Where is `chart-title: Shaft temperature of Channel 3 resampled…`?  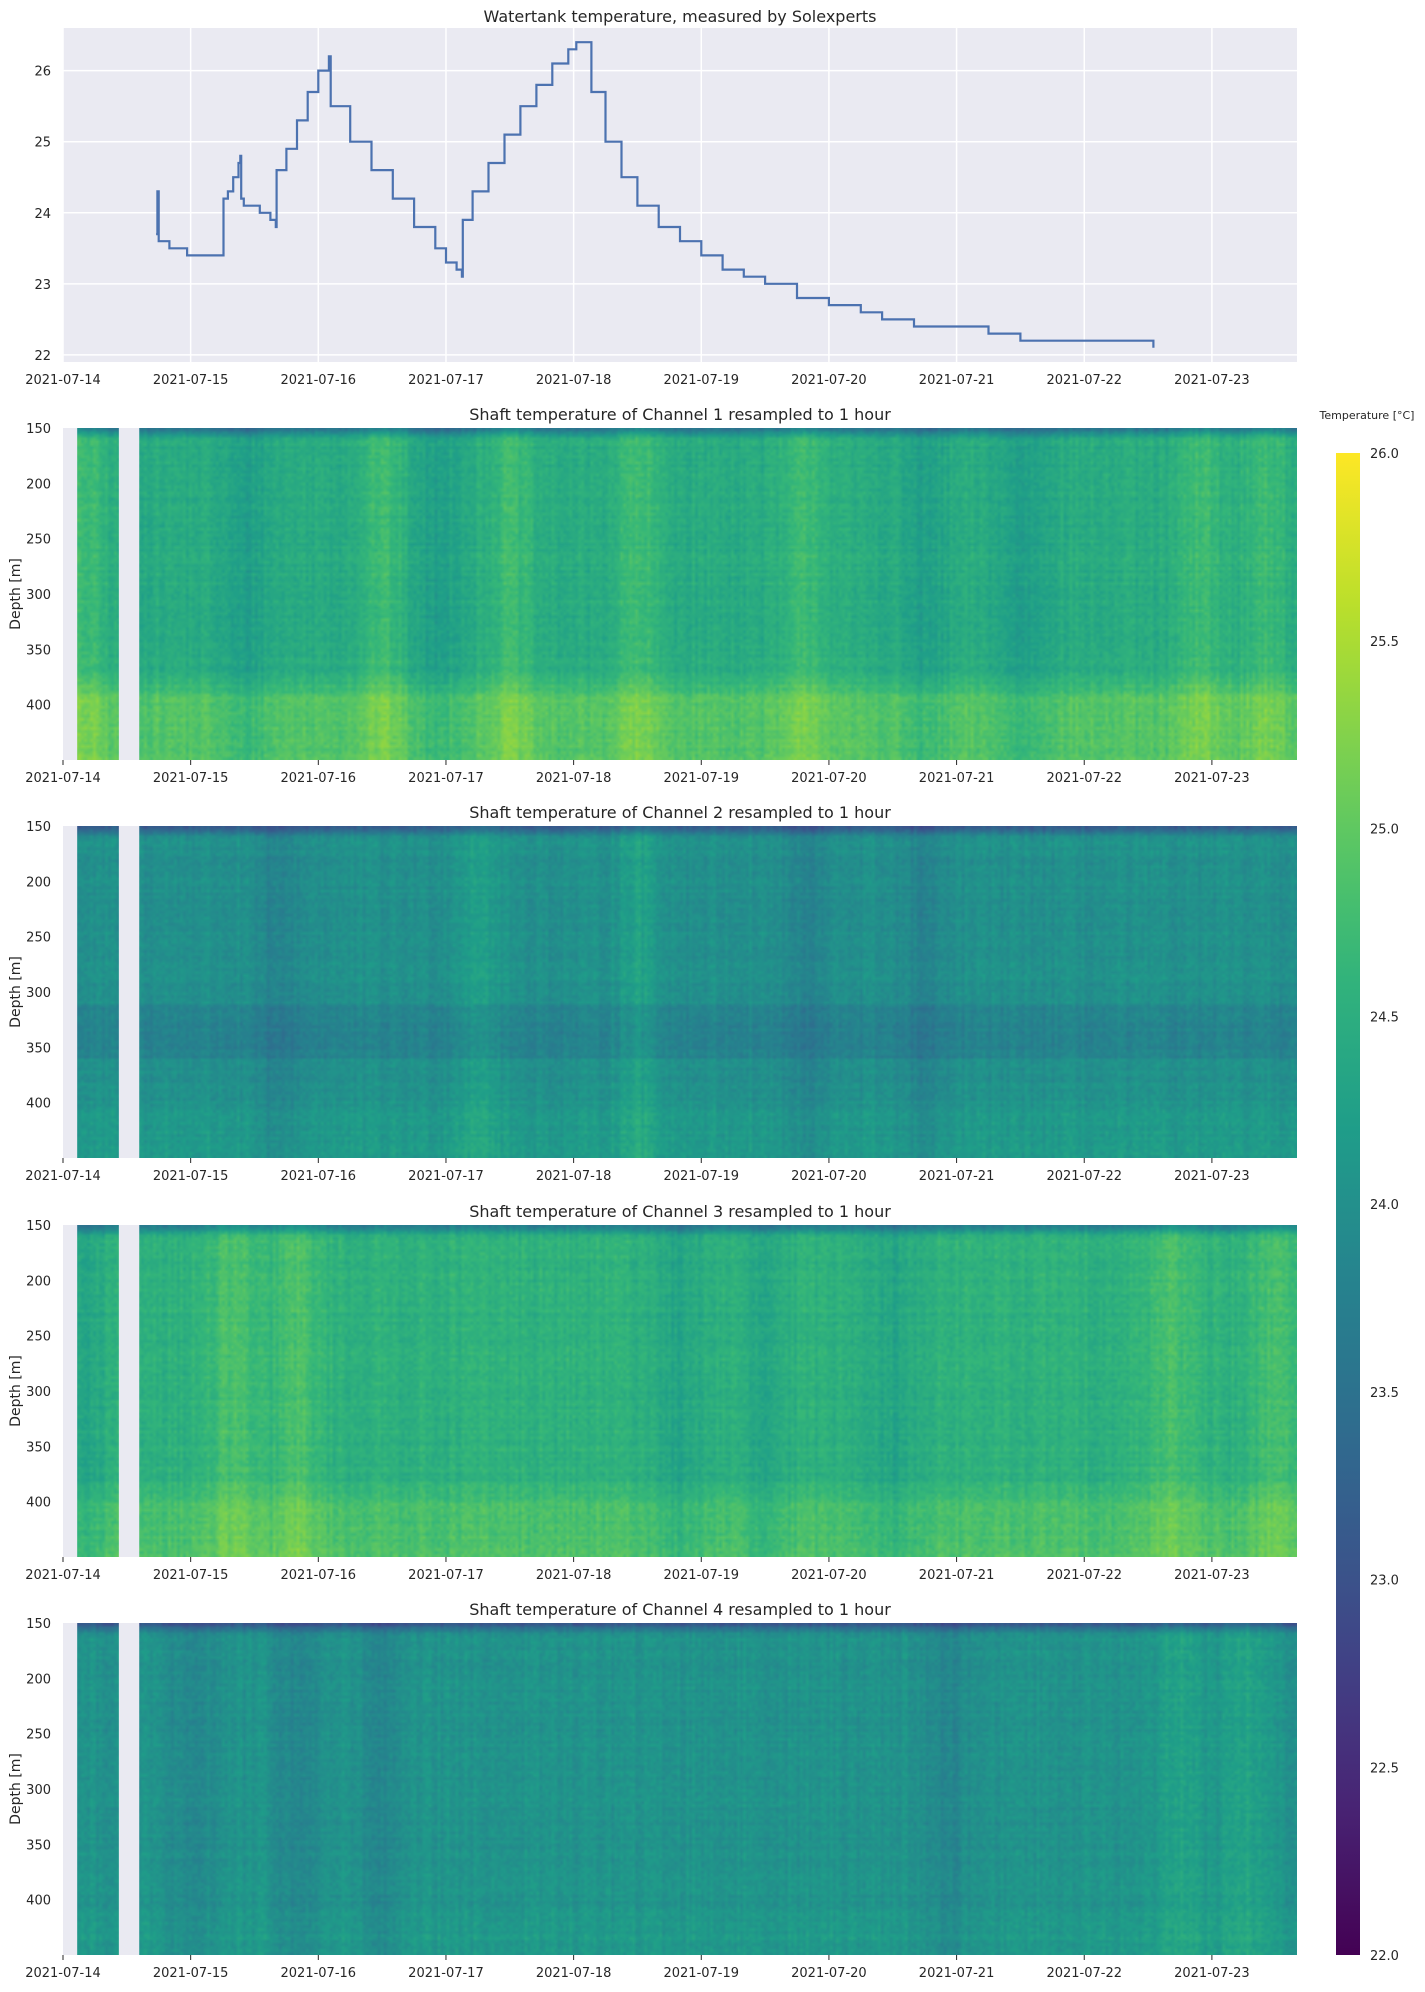 chart-title: Shaft temperature of Channel 3 resampled… is located at coordinates (680, 1211).